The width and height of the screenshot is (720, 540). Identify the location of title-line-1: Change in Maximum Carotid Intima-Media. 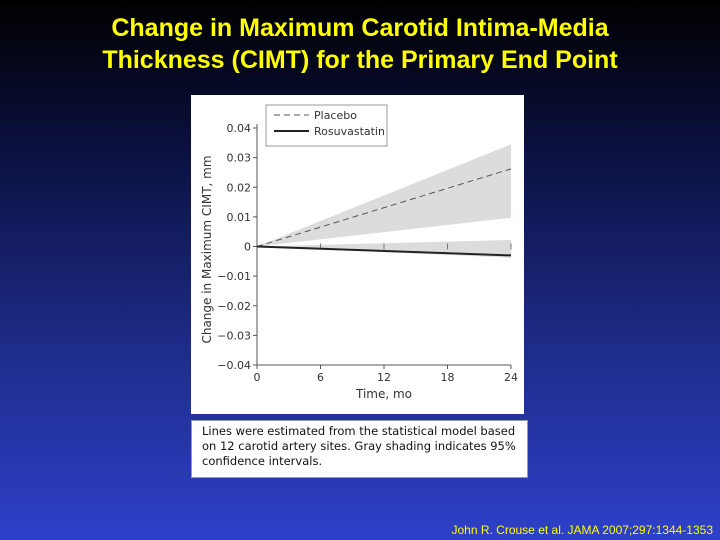
(360, 28).